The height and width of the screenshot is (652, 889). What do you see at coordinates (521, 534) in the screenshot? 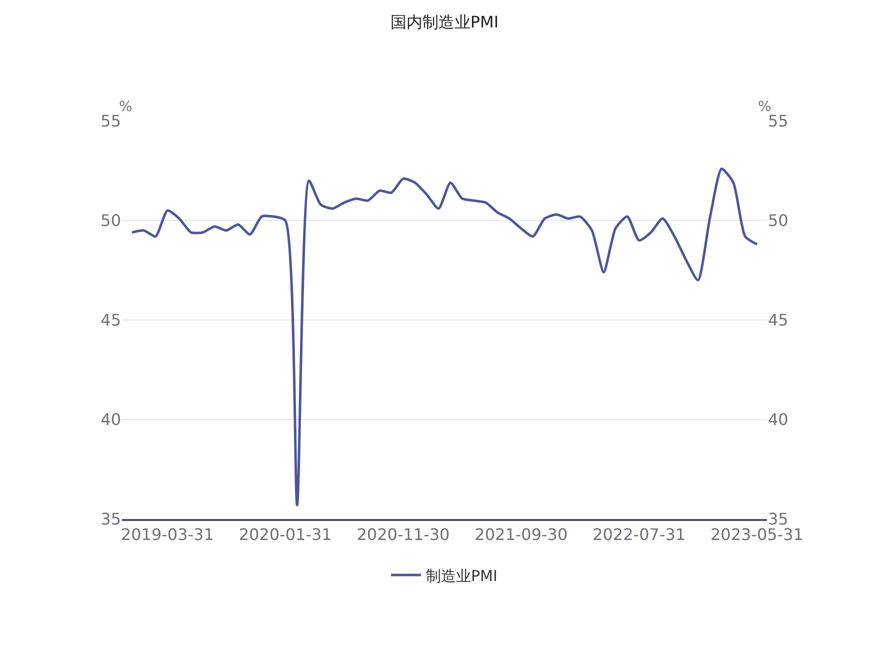
I see `x-tick-label: 2021-09-30` at bounding box center [521, 534].